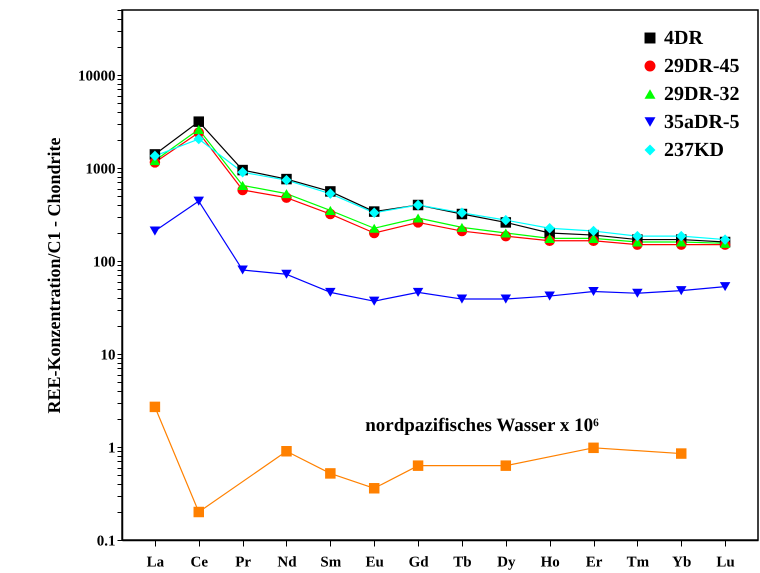 Image resolution: width=760 pixels, height=573 pixels. What do you see at coordinates (702, 122) in the screenshot?
I see `legend-label: 35aDR-5` at bounding box center [702, 122].